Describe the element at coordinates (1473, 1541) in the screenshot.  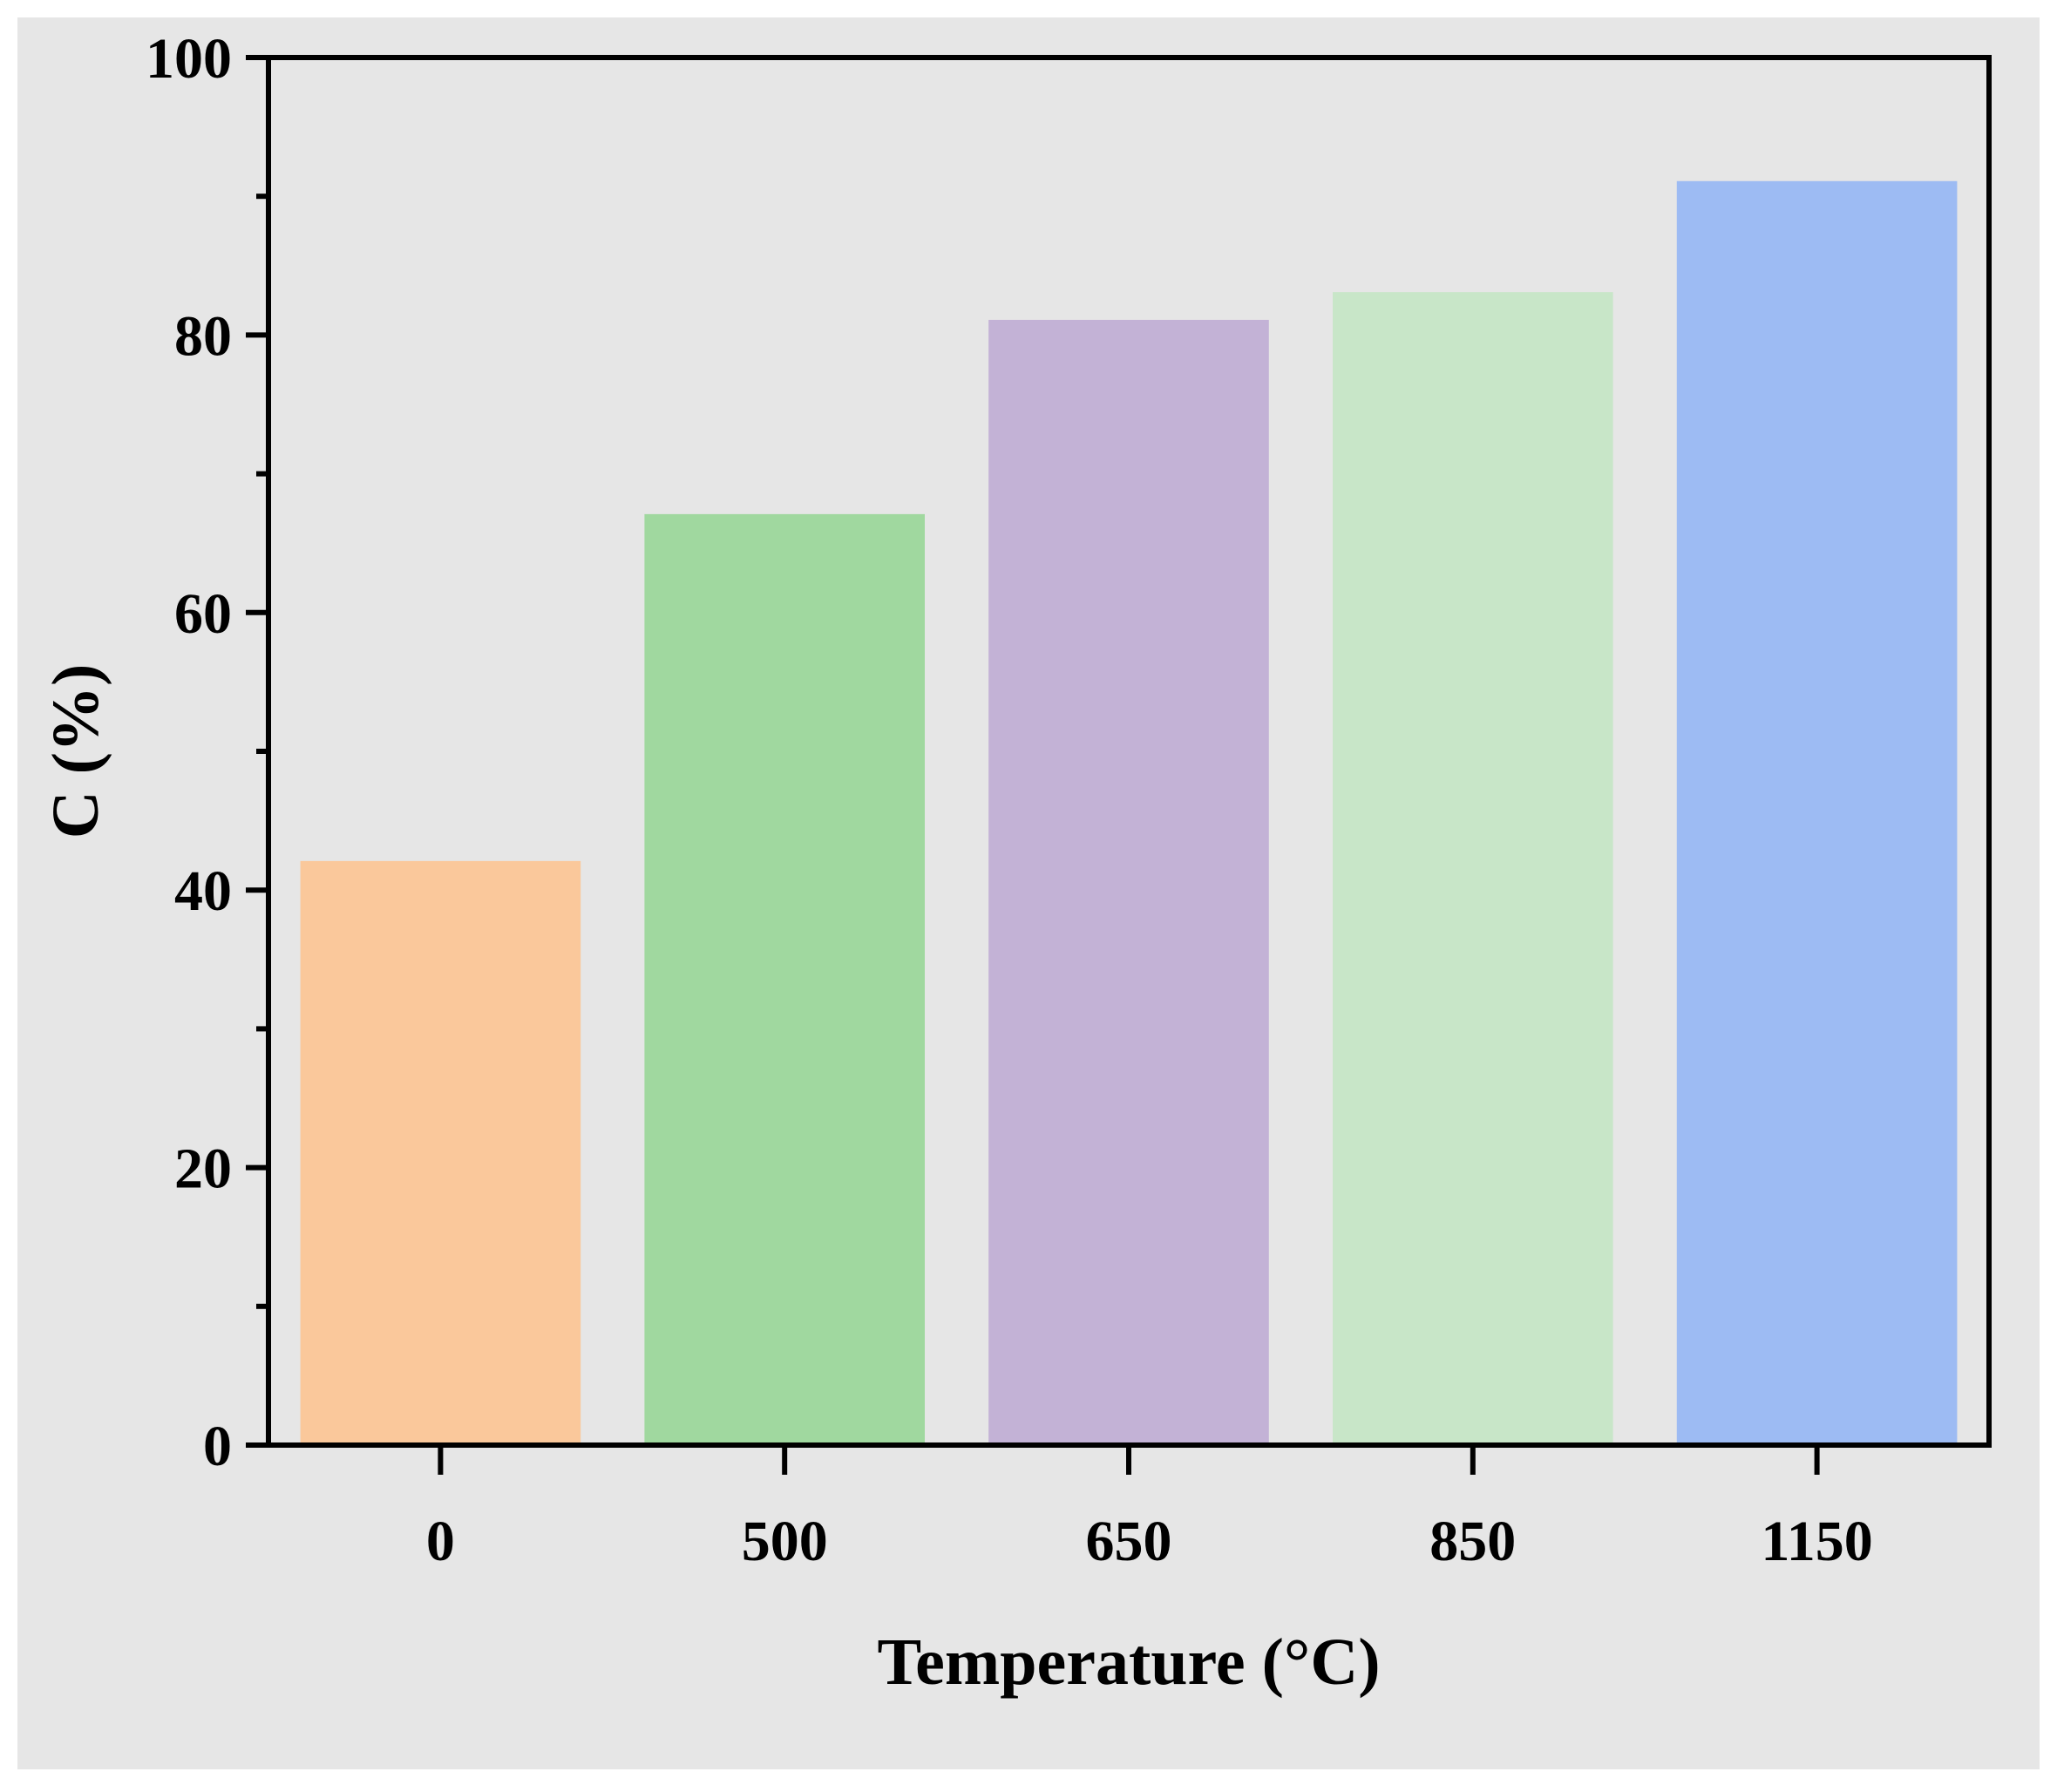
I see `x-tick-label: 850` at that location.